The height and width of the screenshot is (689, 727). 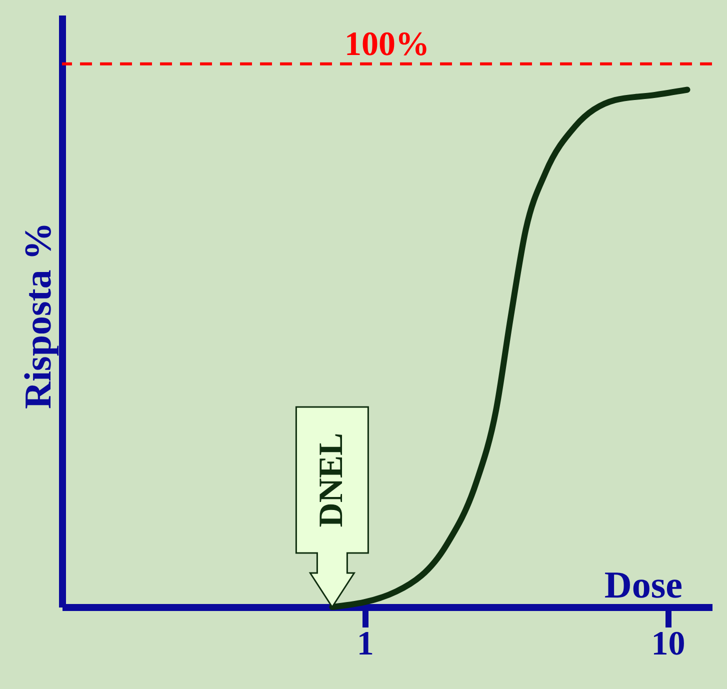 I want to click on x-tick-label: 1, so click(x=365, y=644).